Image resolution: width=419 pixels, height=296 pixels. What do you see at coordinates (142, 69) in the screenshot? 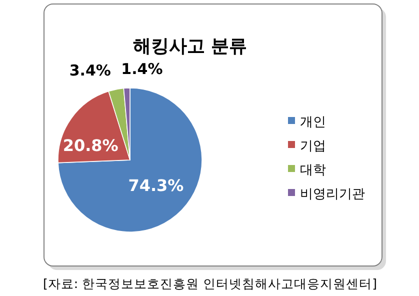
I see `data-label: 1.4%` at bounding box center [142, 69].